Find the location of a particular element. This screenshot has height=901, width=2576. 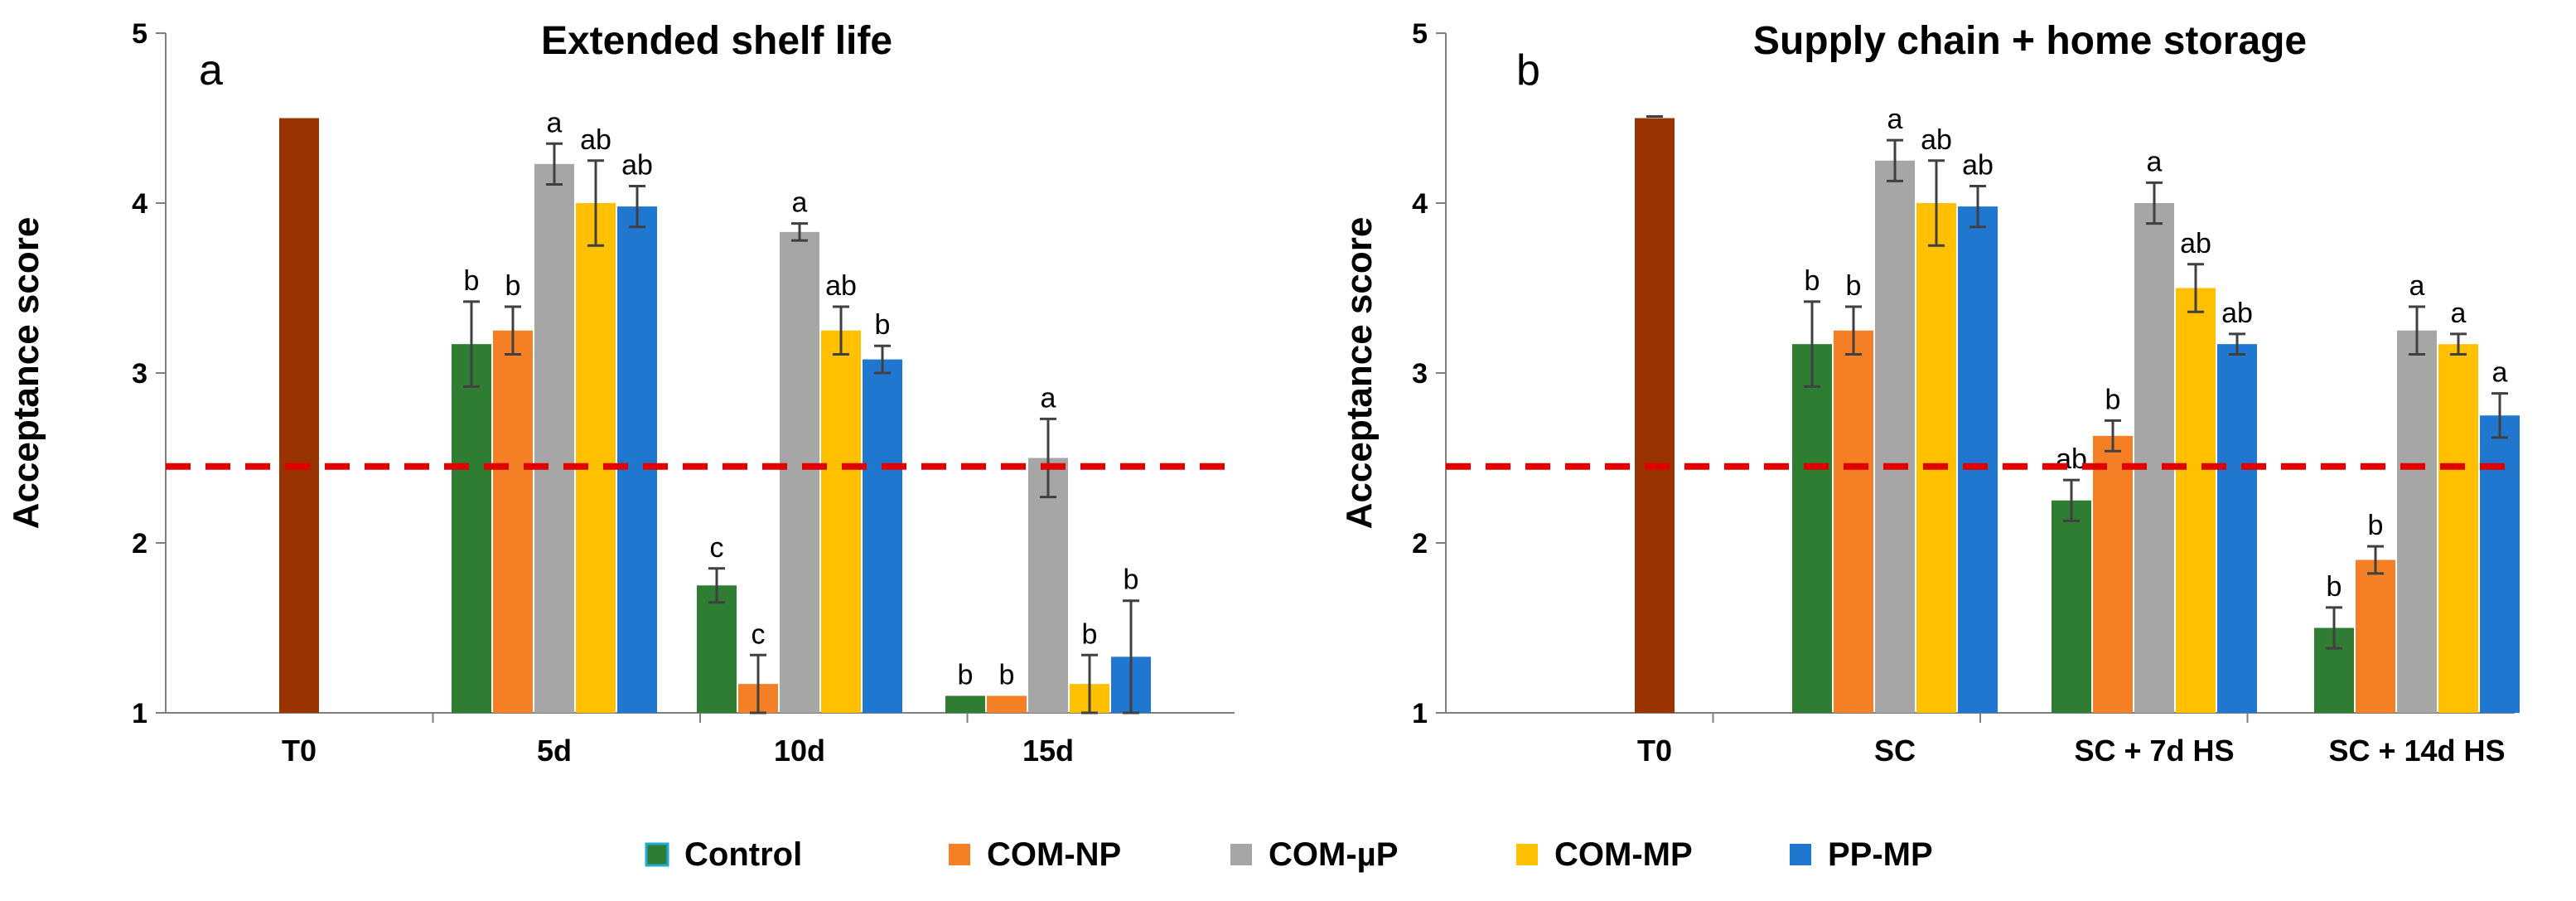

legend-label: COM-NP is located at coordinates (1054, 854).